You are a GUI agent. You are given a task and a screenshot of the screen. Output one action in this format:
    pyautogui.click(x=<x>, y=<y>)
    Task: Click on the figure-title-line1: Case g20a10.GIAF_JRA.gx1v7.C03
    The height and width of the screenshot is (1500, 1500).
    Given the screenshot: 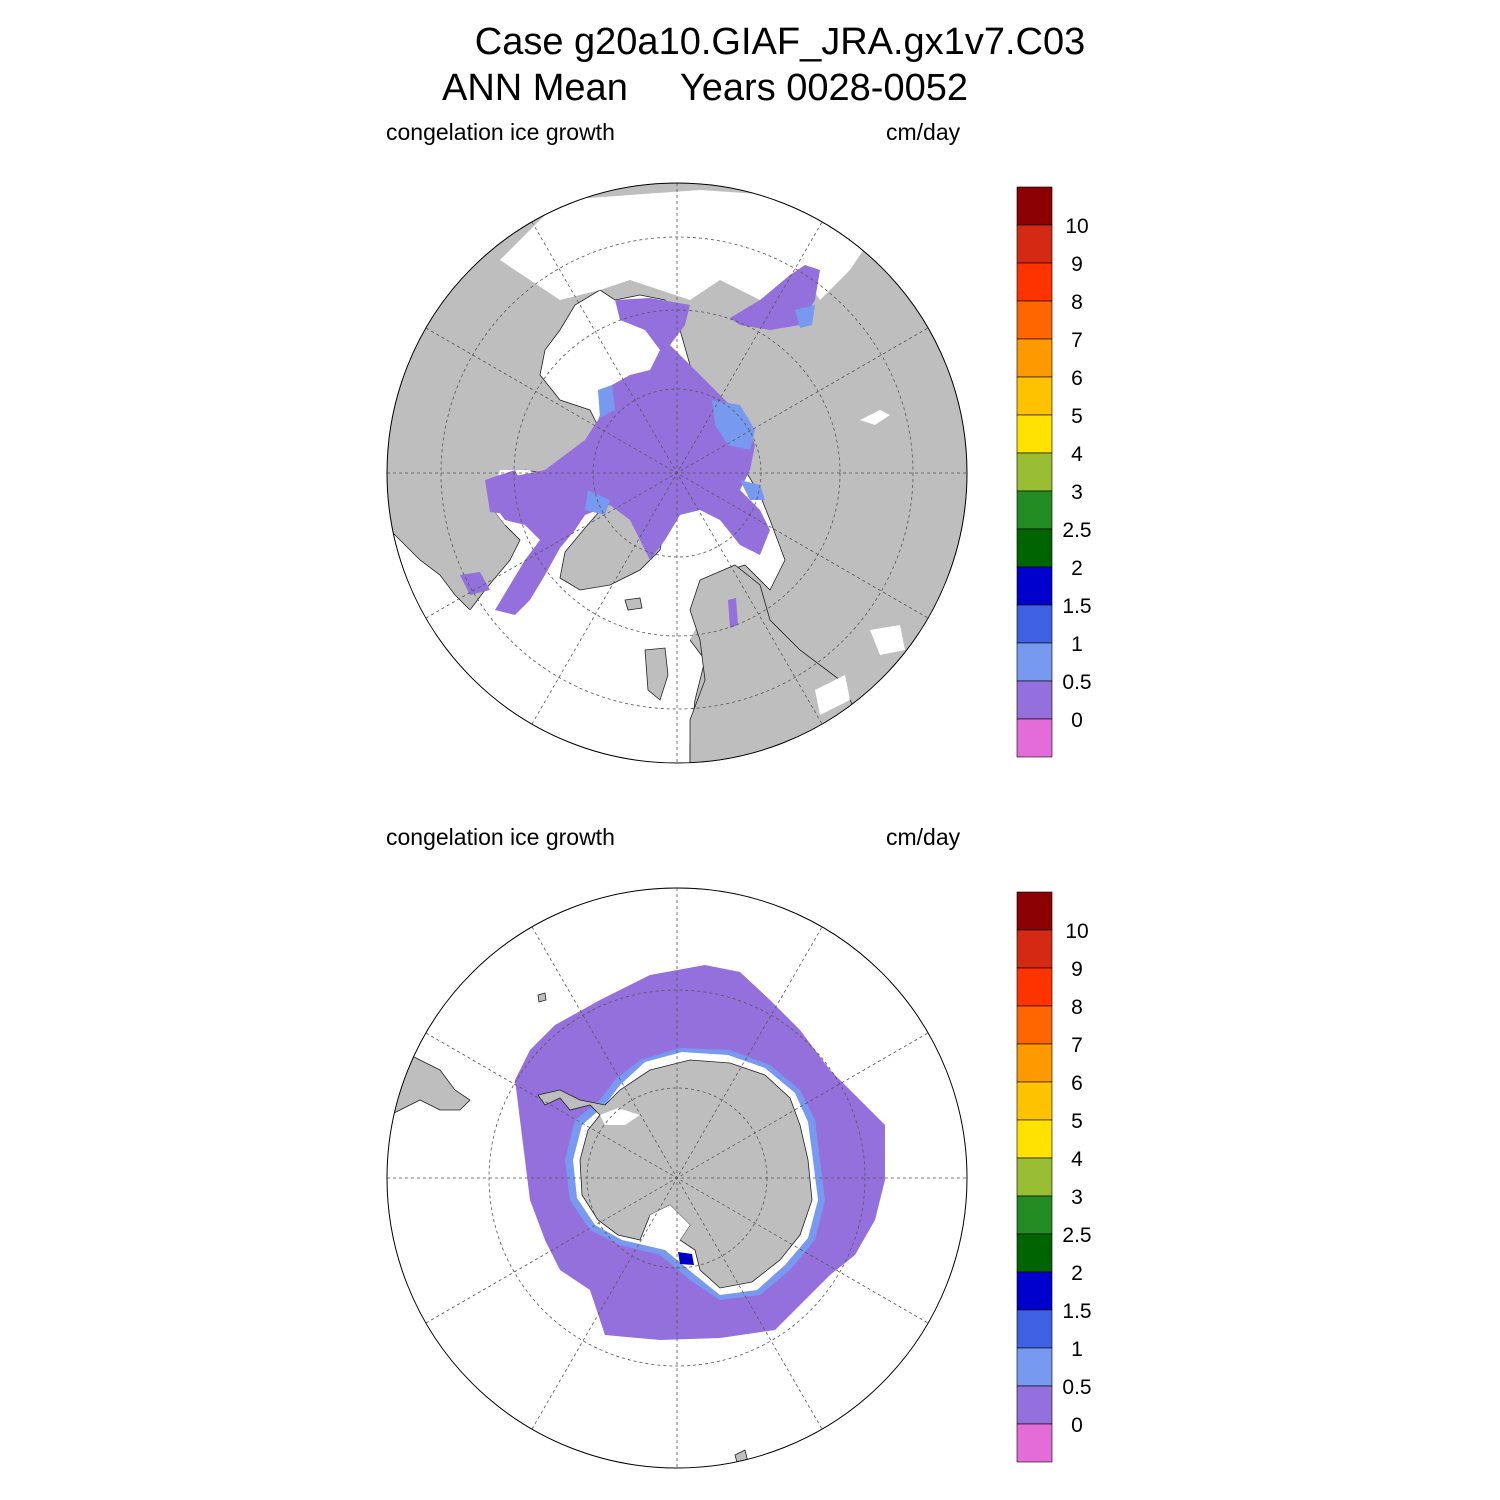 What is the action you would take?
    pyautogui.click(x=780, y=42)
    